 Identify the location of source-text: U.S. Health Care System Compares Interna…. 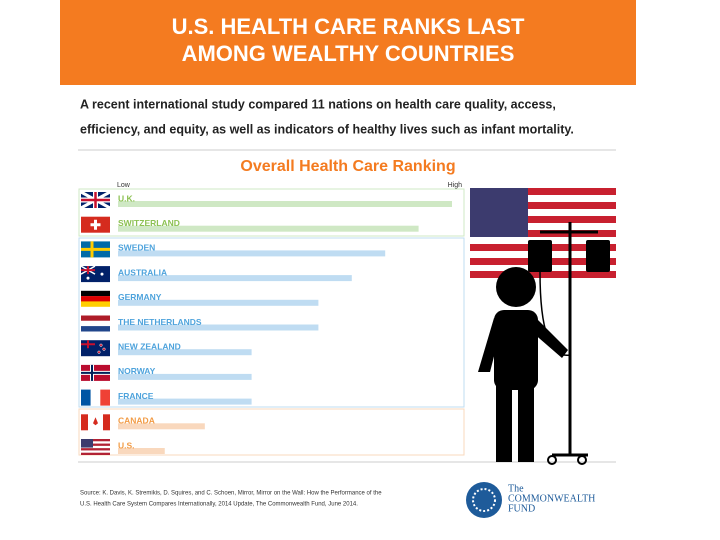
(219, 505).